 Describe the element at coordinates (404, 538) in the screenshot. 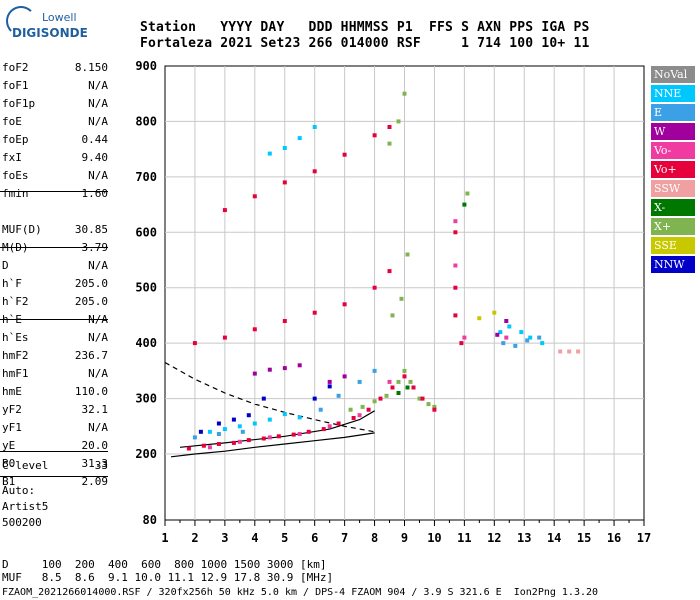

I see `x-tick-label: 9` at that location.